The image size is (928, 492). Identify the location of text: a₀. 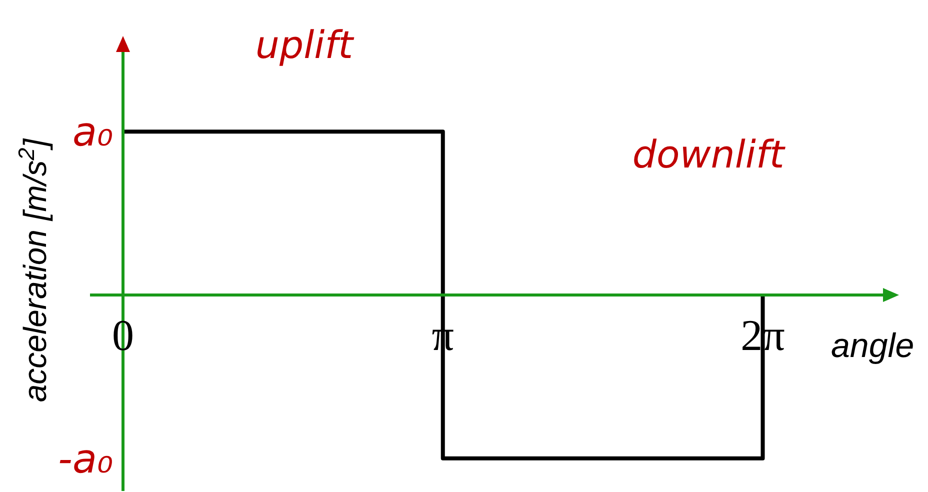
(92, 133).